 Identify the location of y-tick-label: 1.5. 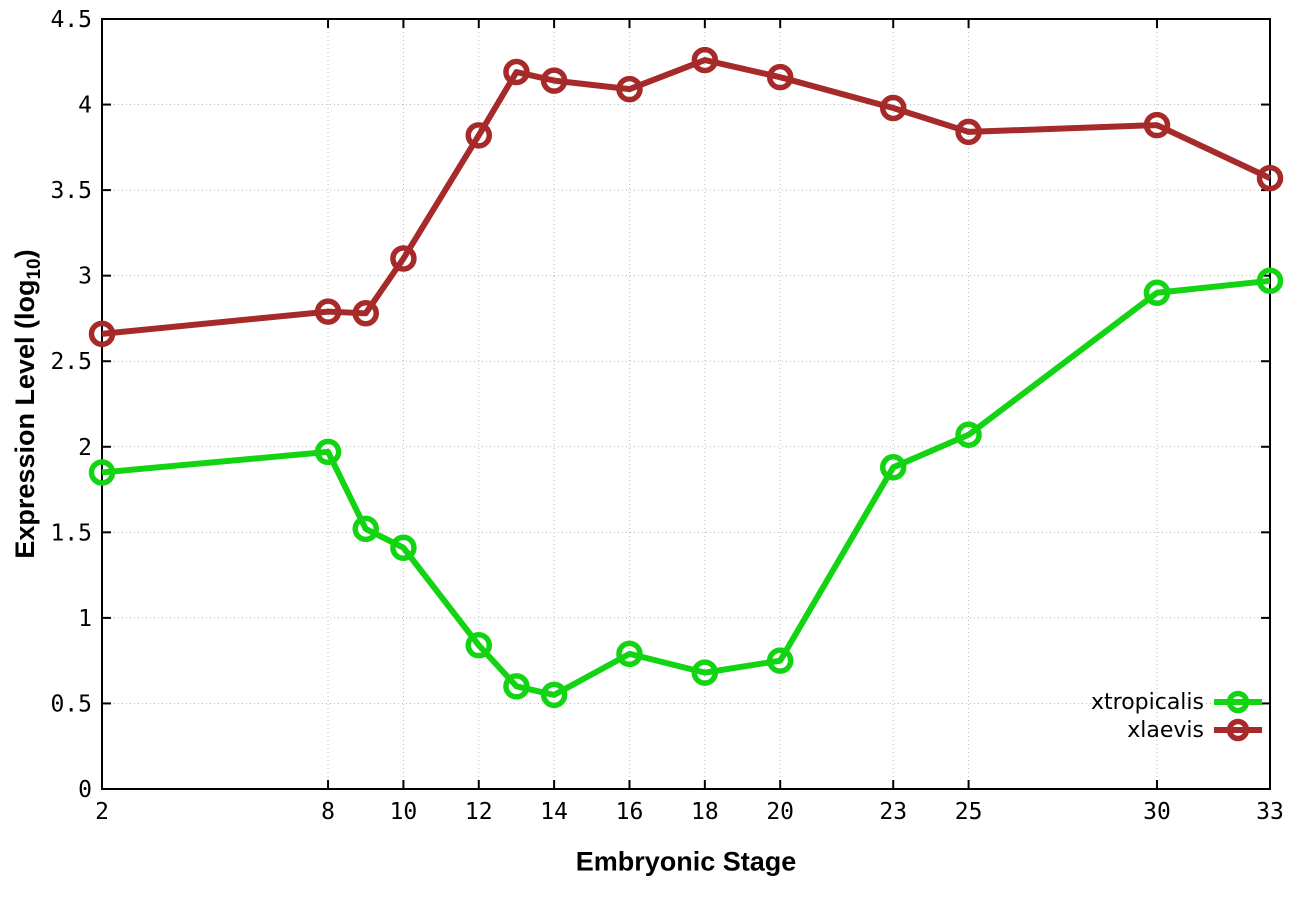
(71, 533).